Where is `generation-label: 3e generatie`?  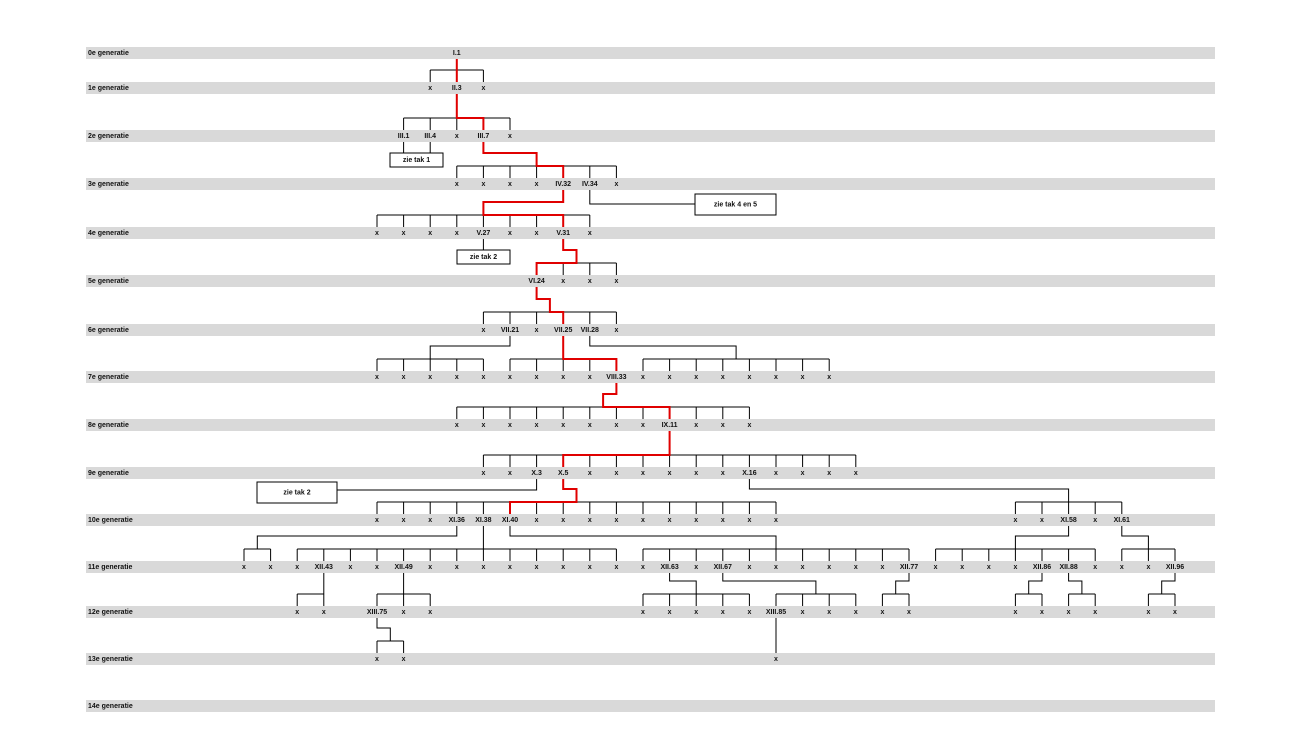
generation-label: 3e generatie is located at coordinates (108, 184).